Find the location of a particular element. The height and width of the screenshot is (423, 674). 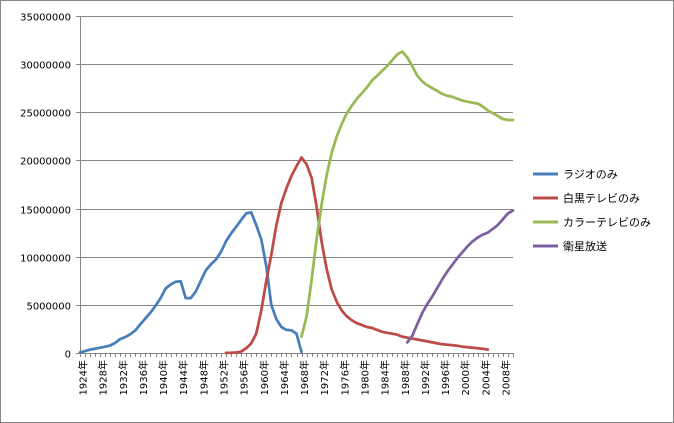

legend-label: 白黒テレビのみ is located at coordinates (601, 198).